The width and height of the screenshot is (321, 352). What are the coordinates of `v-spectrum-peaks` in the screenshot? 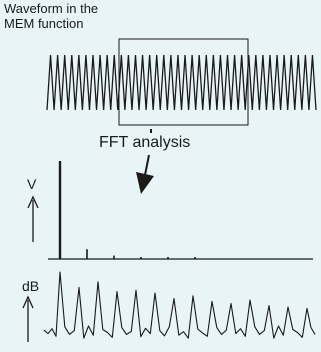 It's located at (127, 210).